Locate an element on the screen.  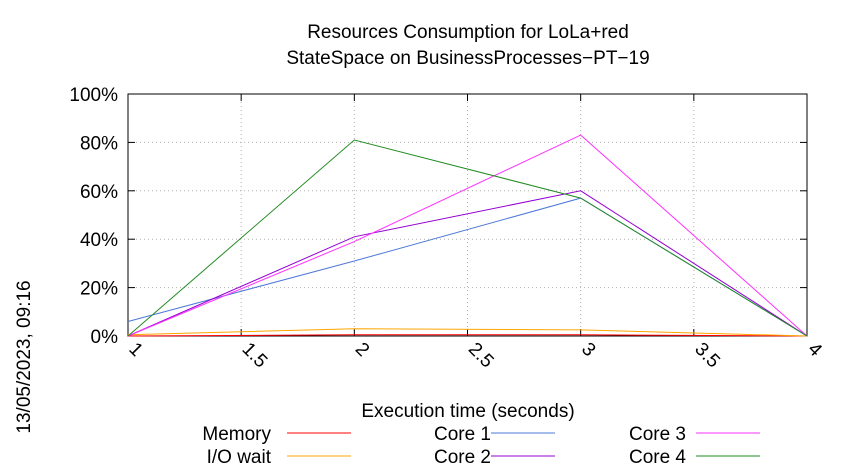
x-tick-label: 1.5 is located at coordinates (255, 356).